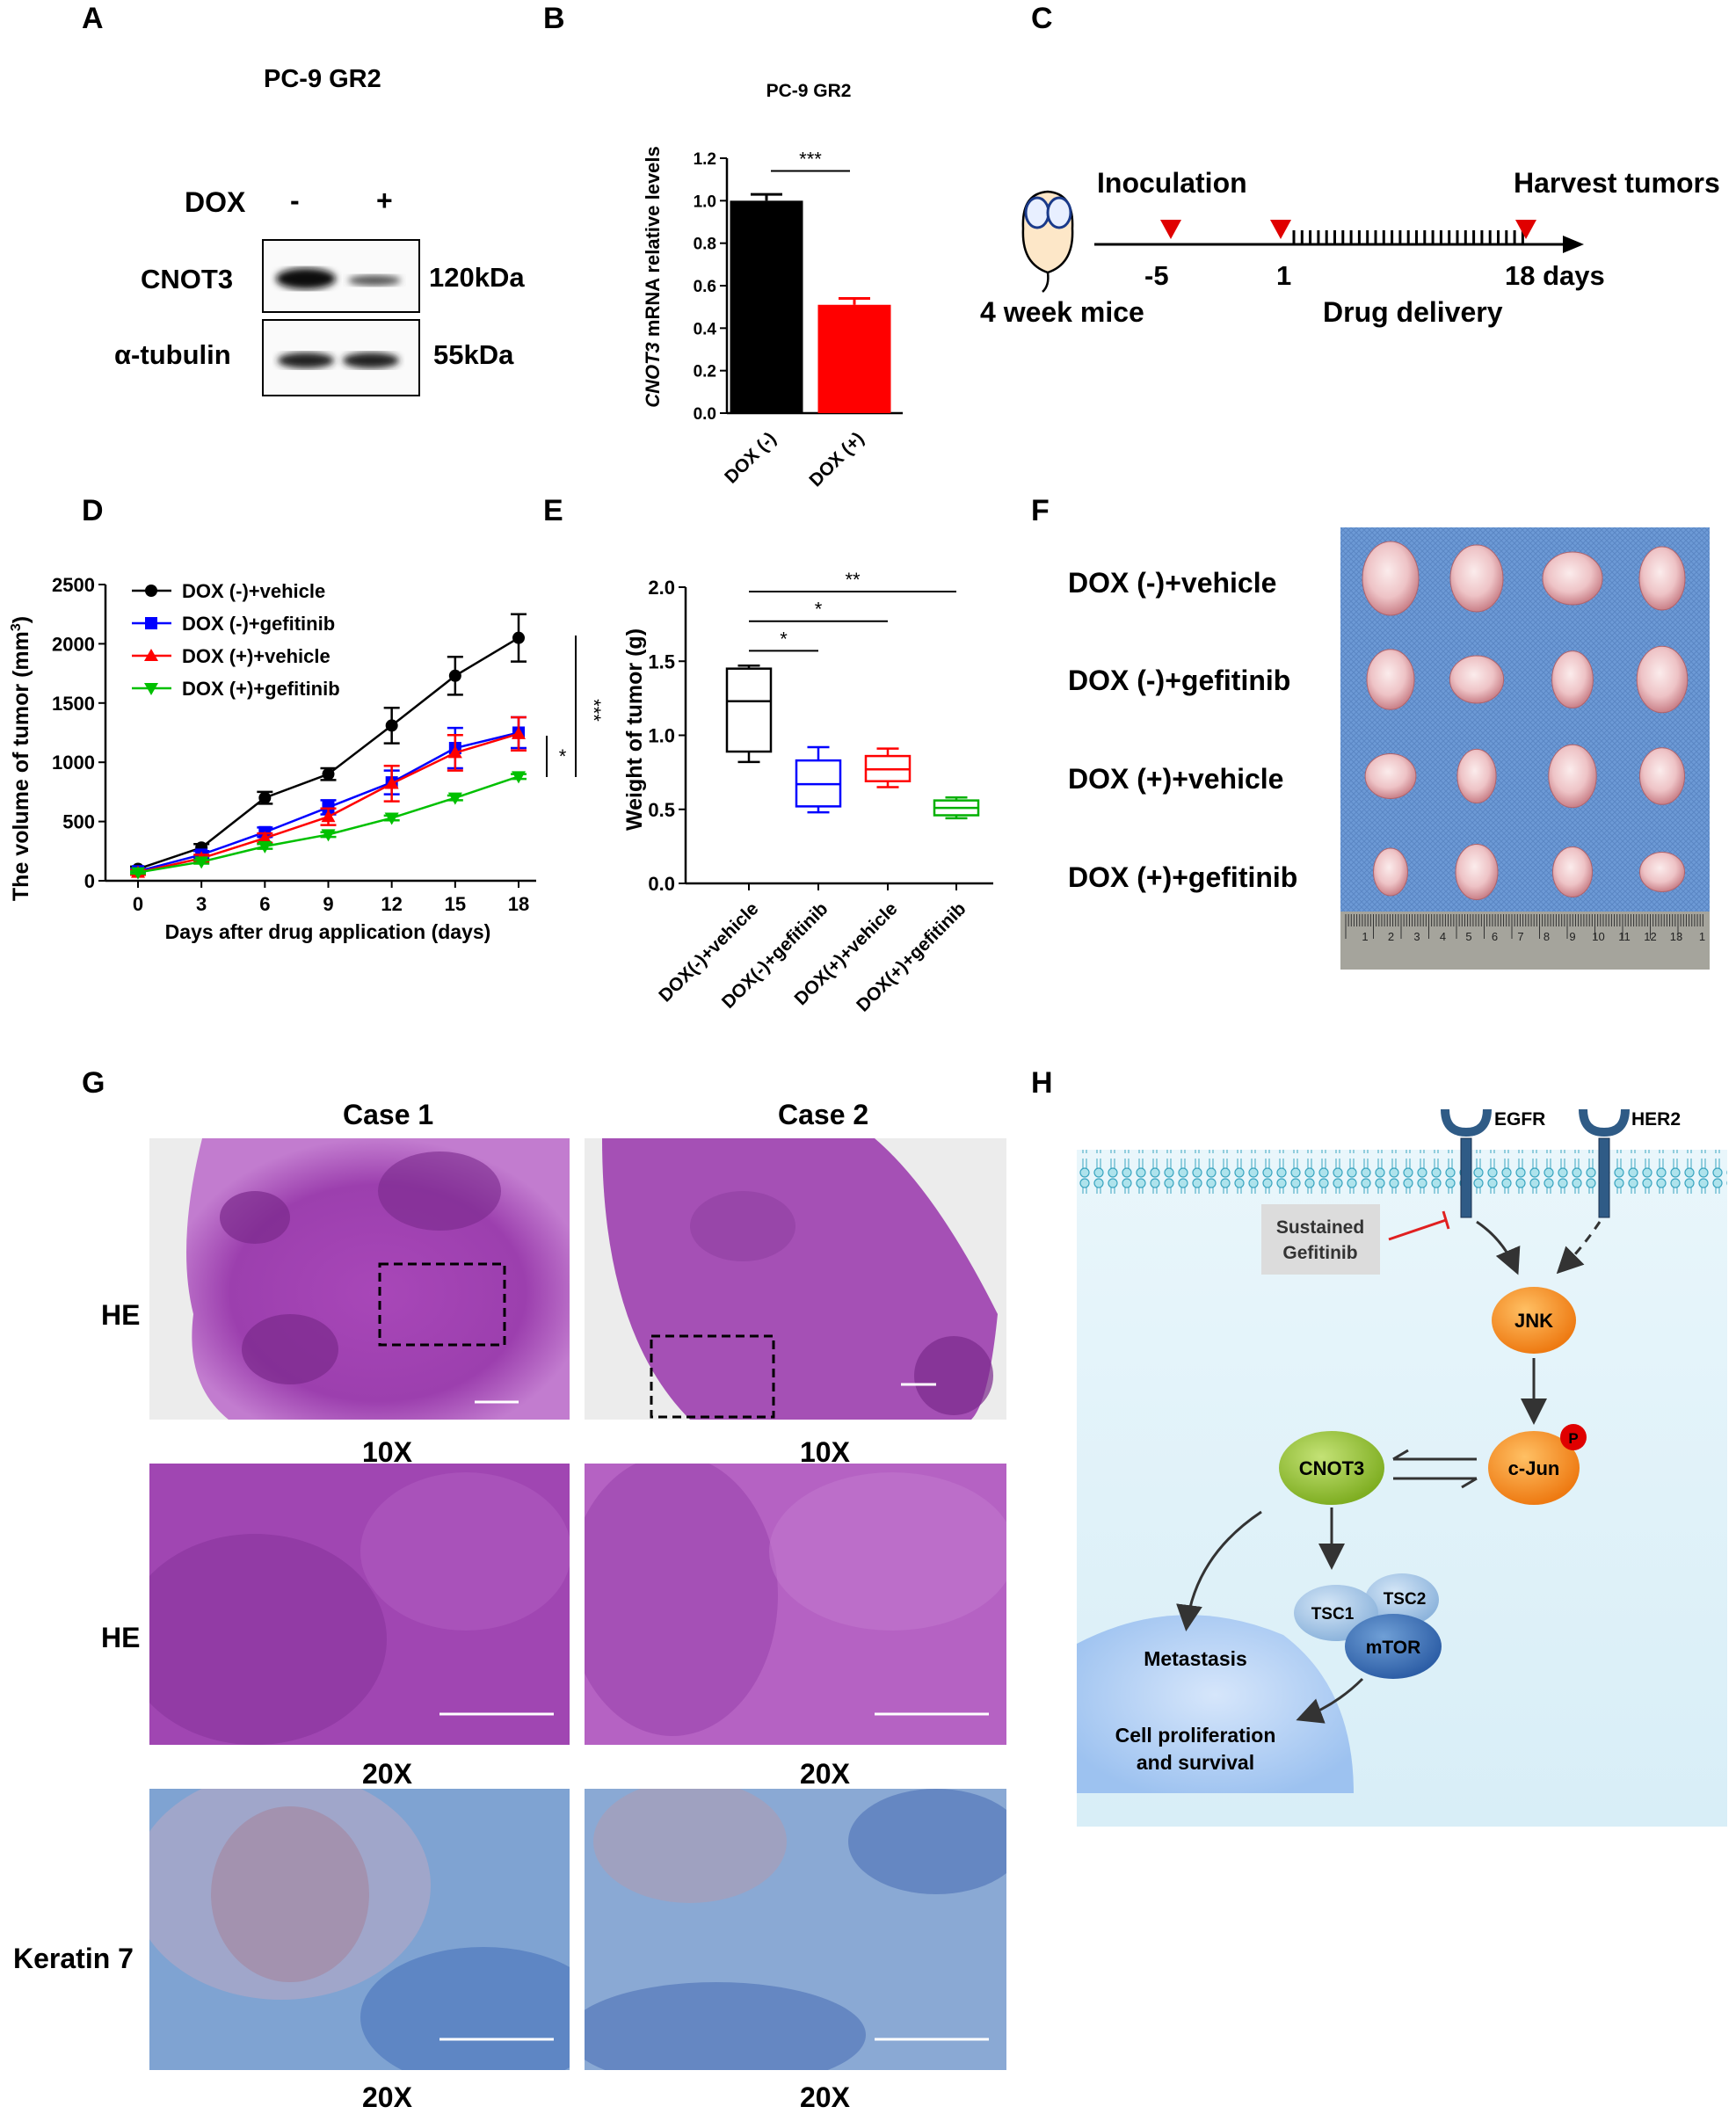 The width and height of the screenshot is (1736, 2114). Describe the element at coordinates (518, 904) in the screenshot. I see `chart-d-xtick-label: 18` at that location.